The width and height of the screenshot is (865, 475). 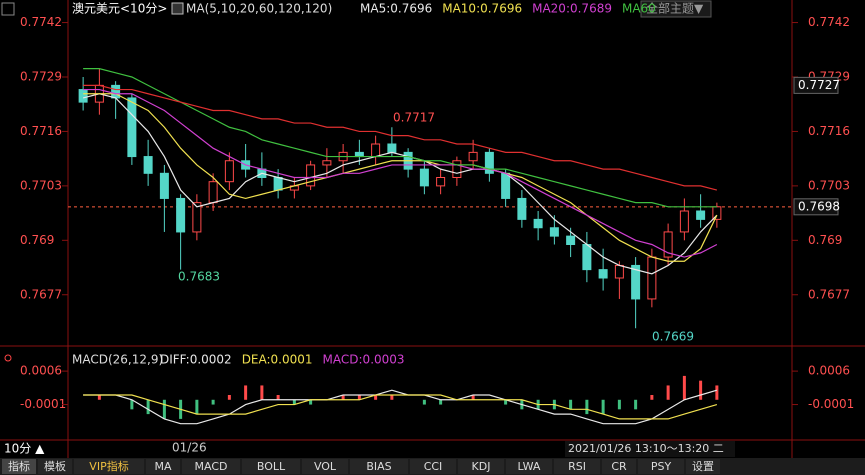 I want to click on tab-label: PSY, so click(x=661, y=466).